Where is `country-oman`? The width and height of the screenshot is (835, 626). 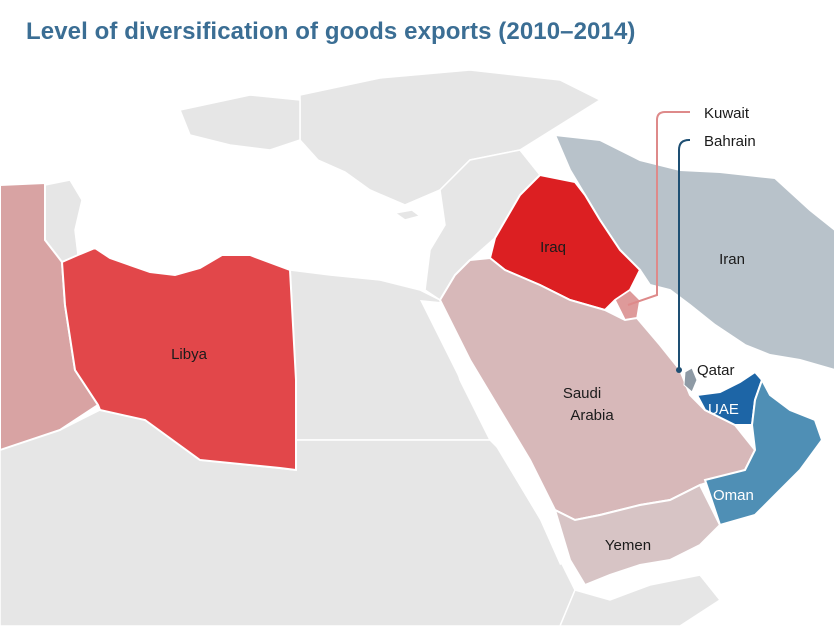 country-oman is located at coordinates (763, 452).